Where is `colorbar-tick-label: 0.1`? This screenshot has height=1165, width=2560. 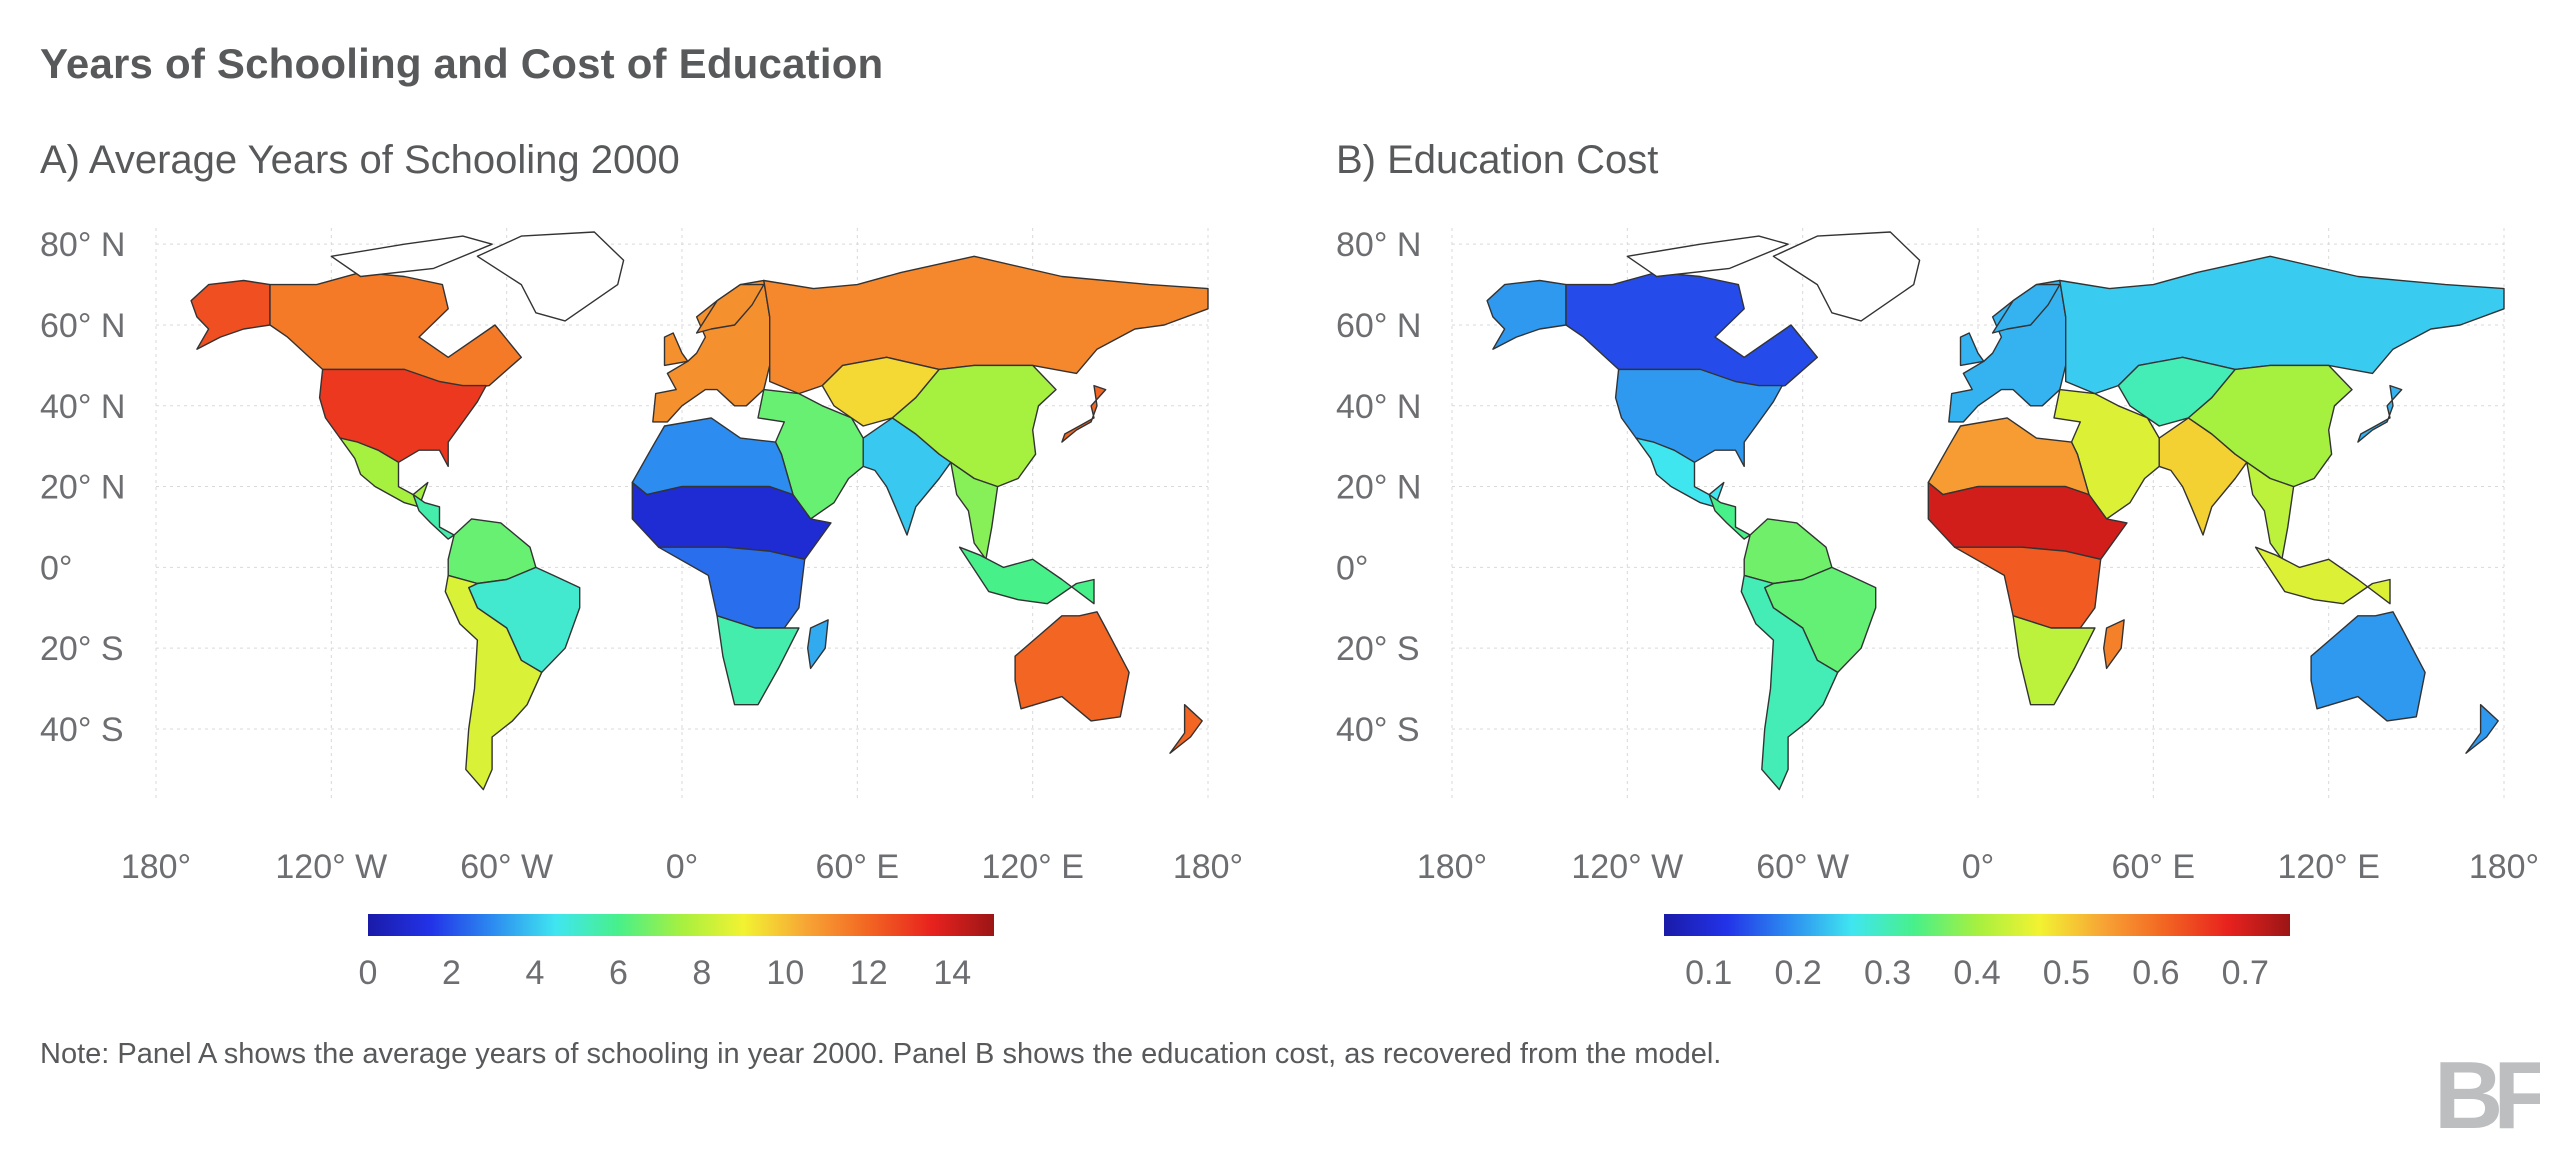 colorbar-tick-label: 0.1 is located at coordinates (1708, 973).